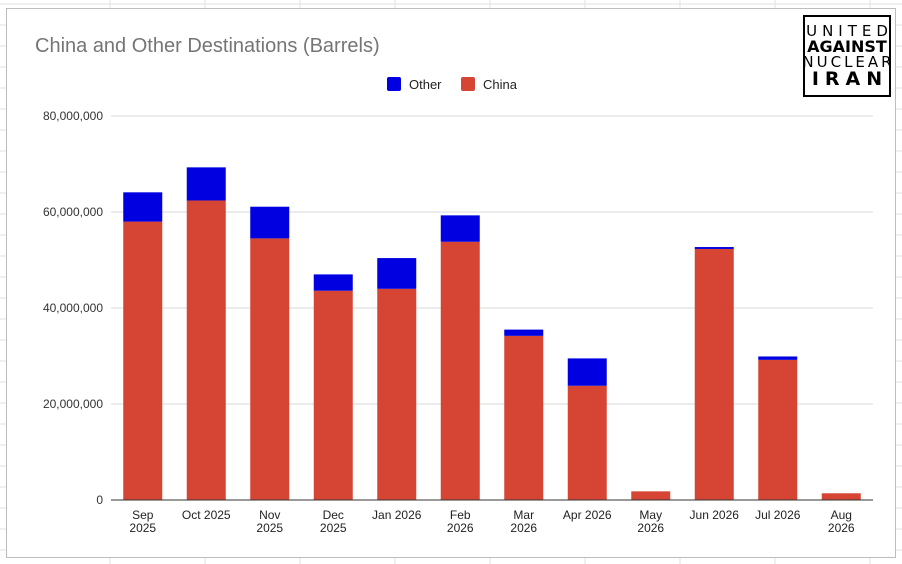  What do you see at coordinates (847, 46) in the screenshot?
I see `logo-text-line: AGAINST` at bounding box center [847, 46].